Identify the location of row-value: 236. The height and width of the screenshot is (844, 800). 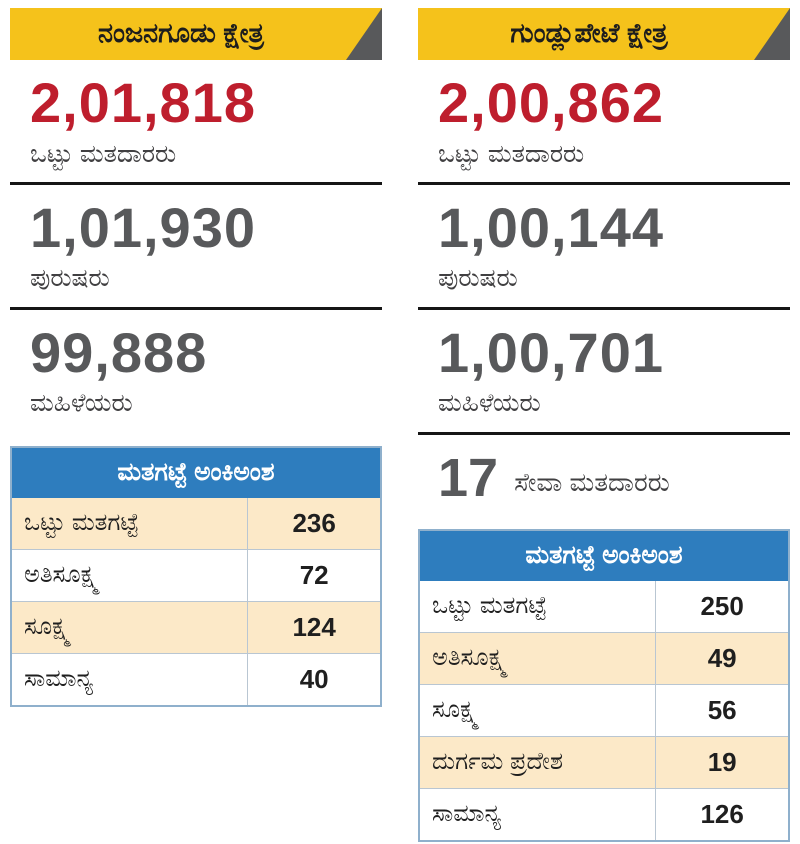
(314, 523).